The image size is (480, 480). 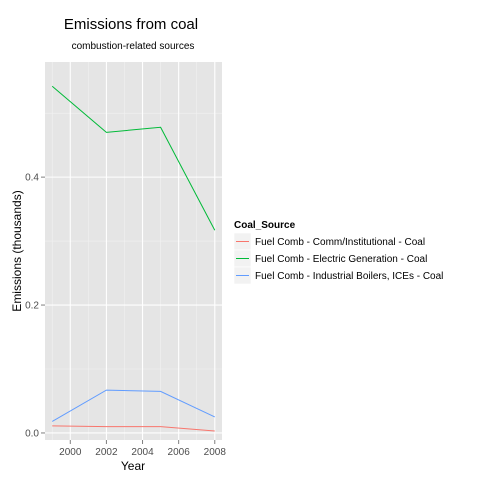 What do you see at coordinates (179, 452) in the screenshot?
I see `x-tick-label: 2006` at bounding box center [179, 452].